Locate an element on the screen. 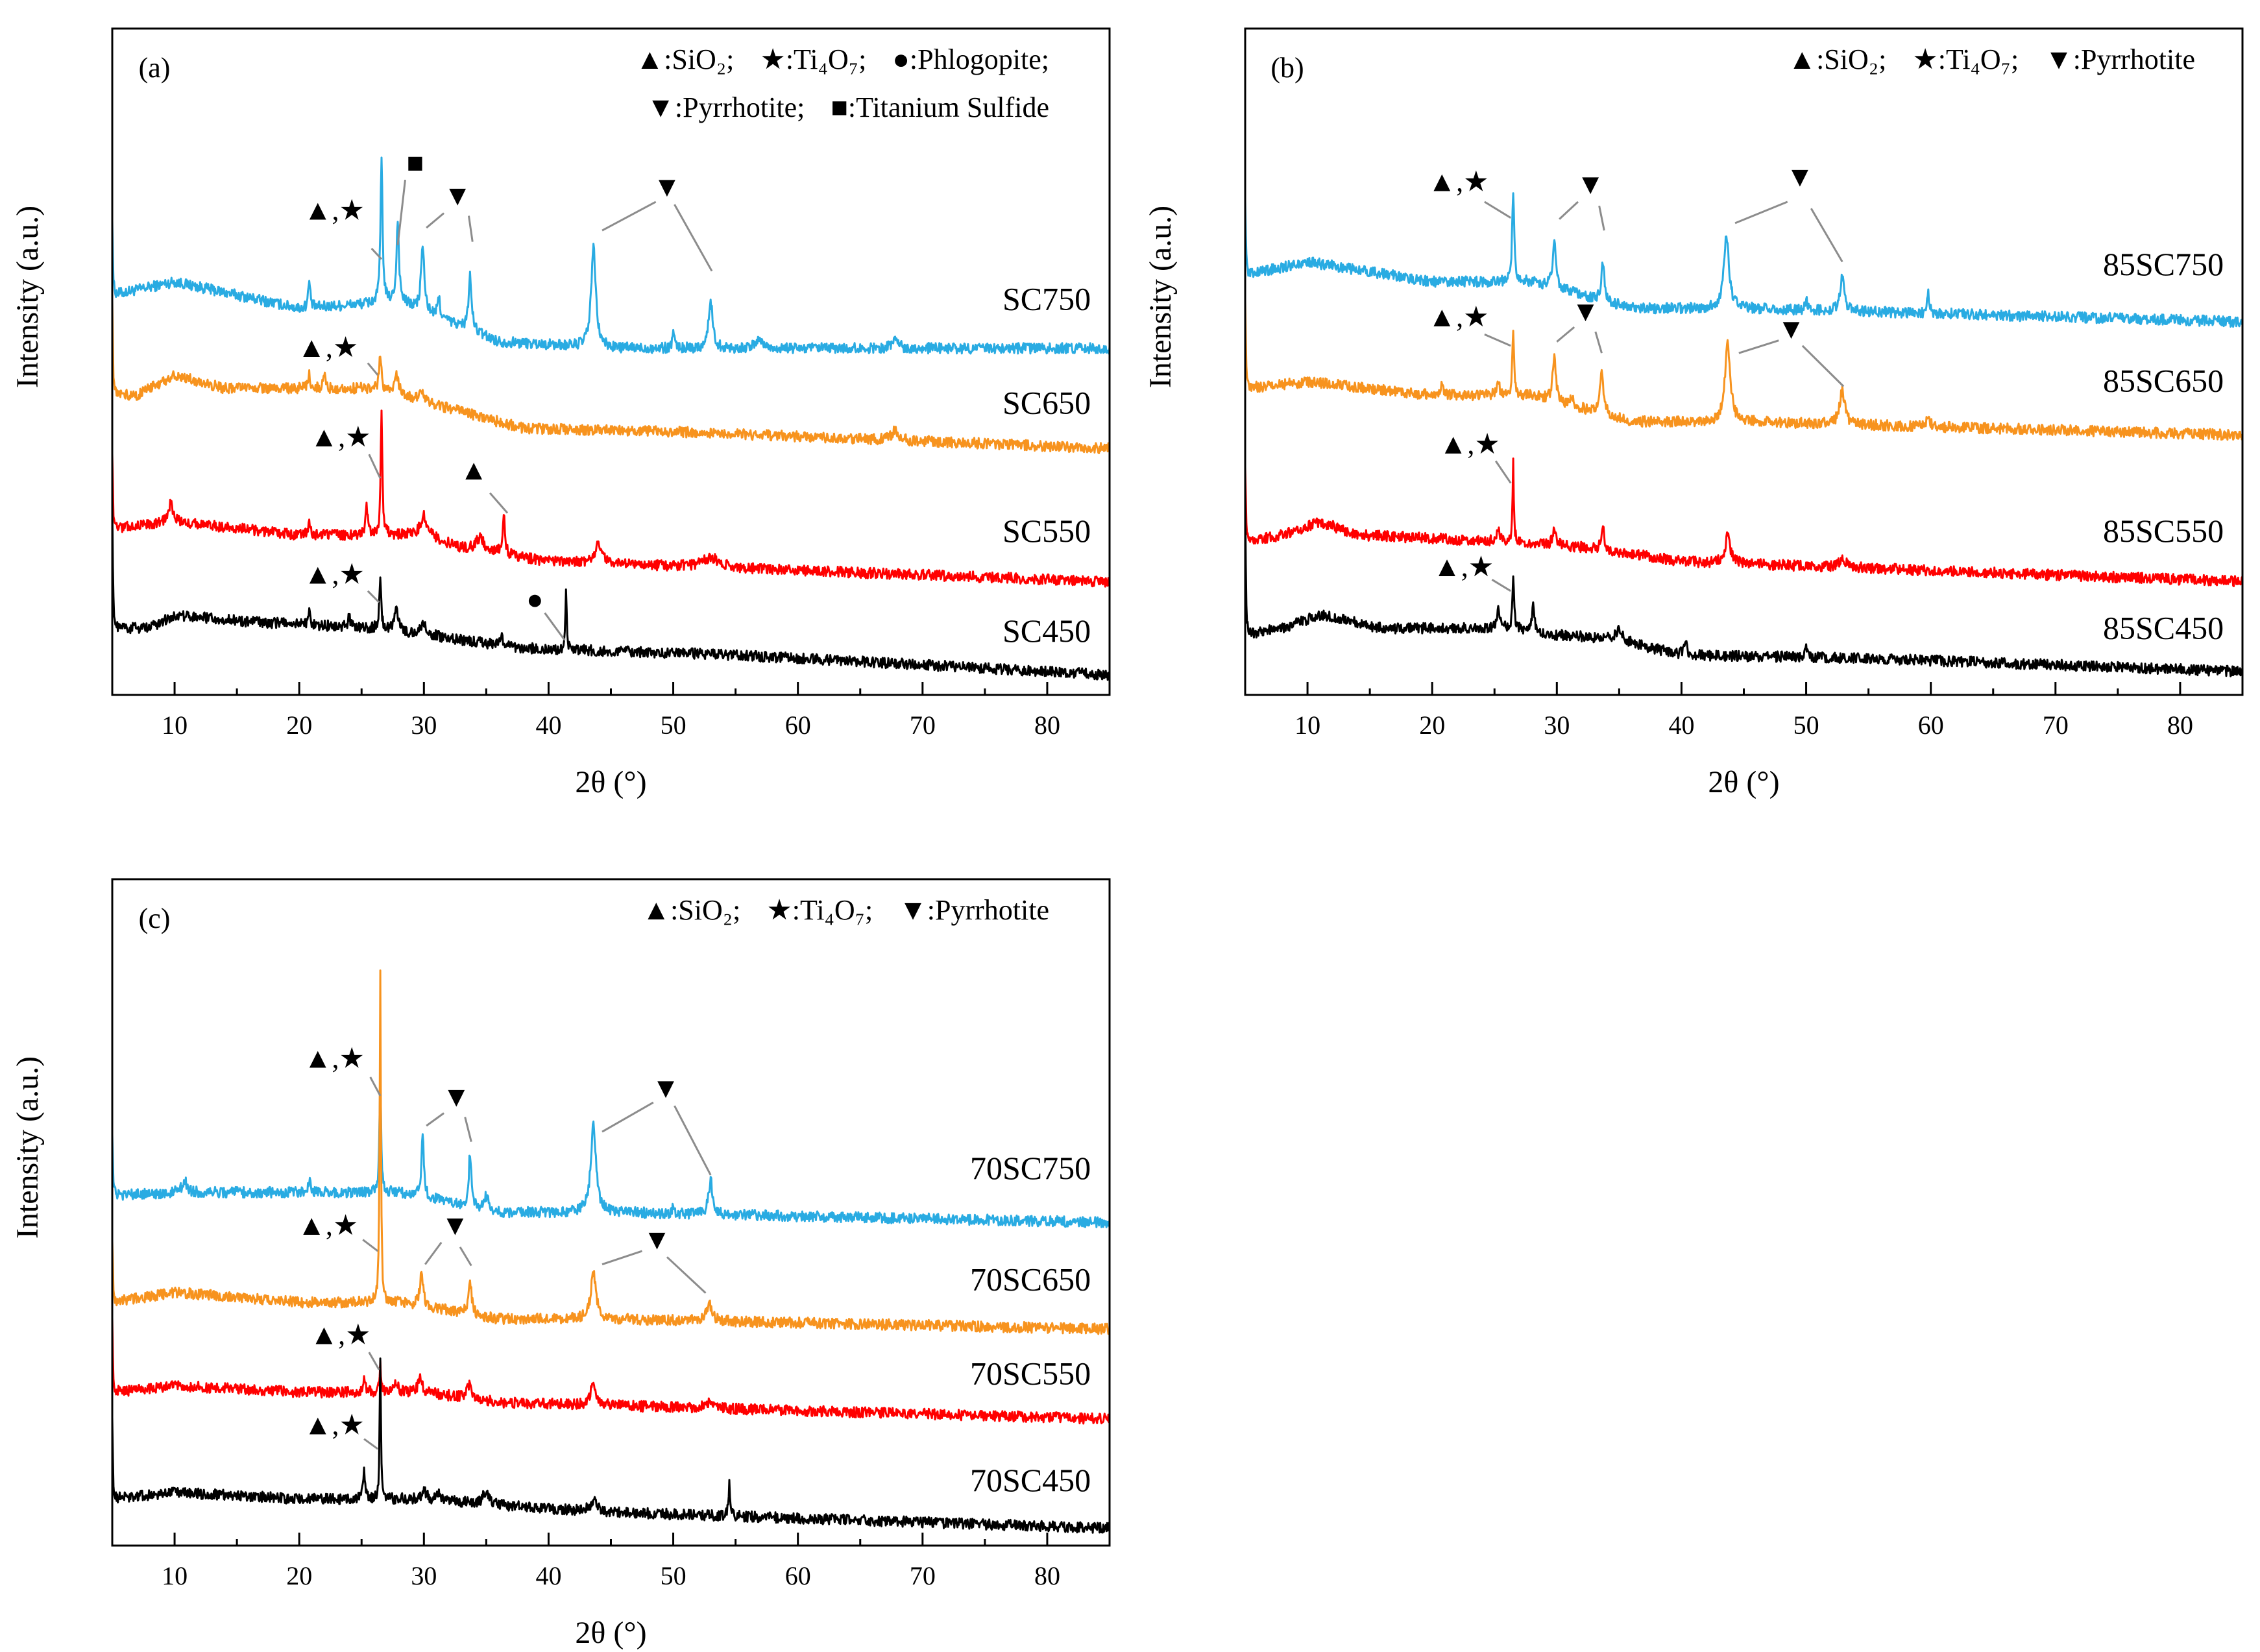 The image size is (2260, 1652). series-line-70SC750 is located at coordinates (611, 1151).